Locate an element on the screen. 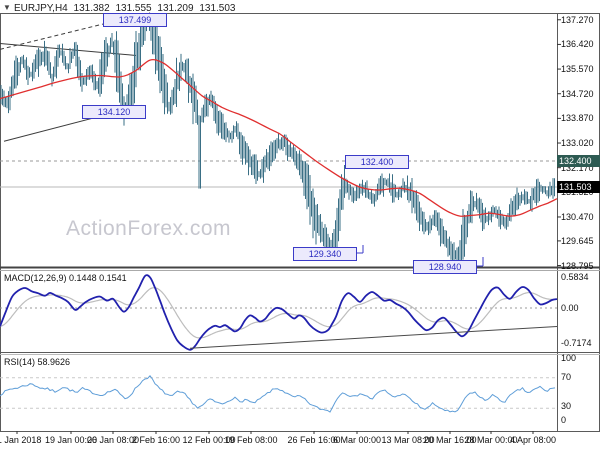 Image resolution: width=600 pixels, height=450 pixels. price-annotation-134120: 134.120 is located at coordinates (114, 112).